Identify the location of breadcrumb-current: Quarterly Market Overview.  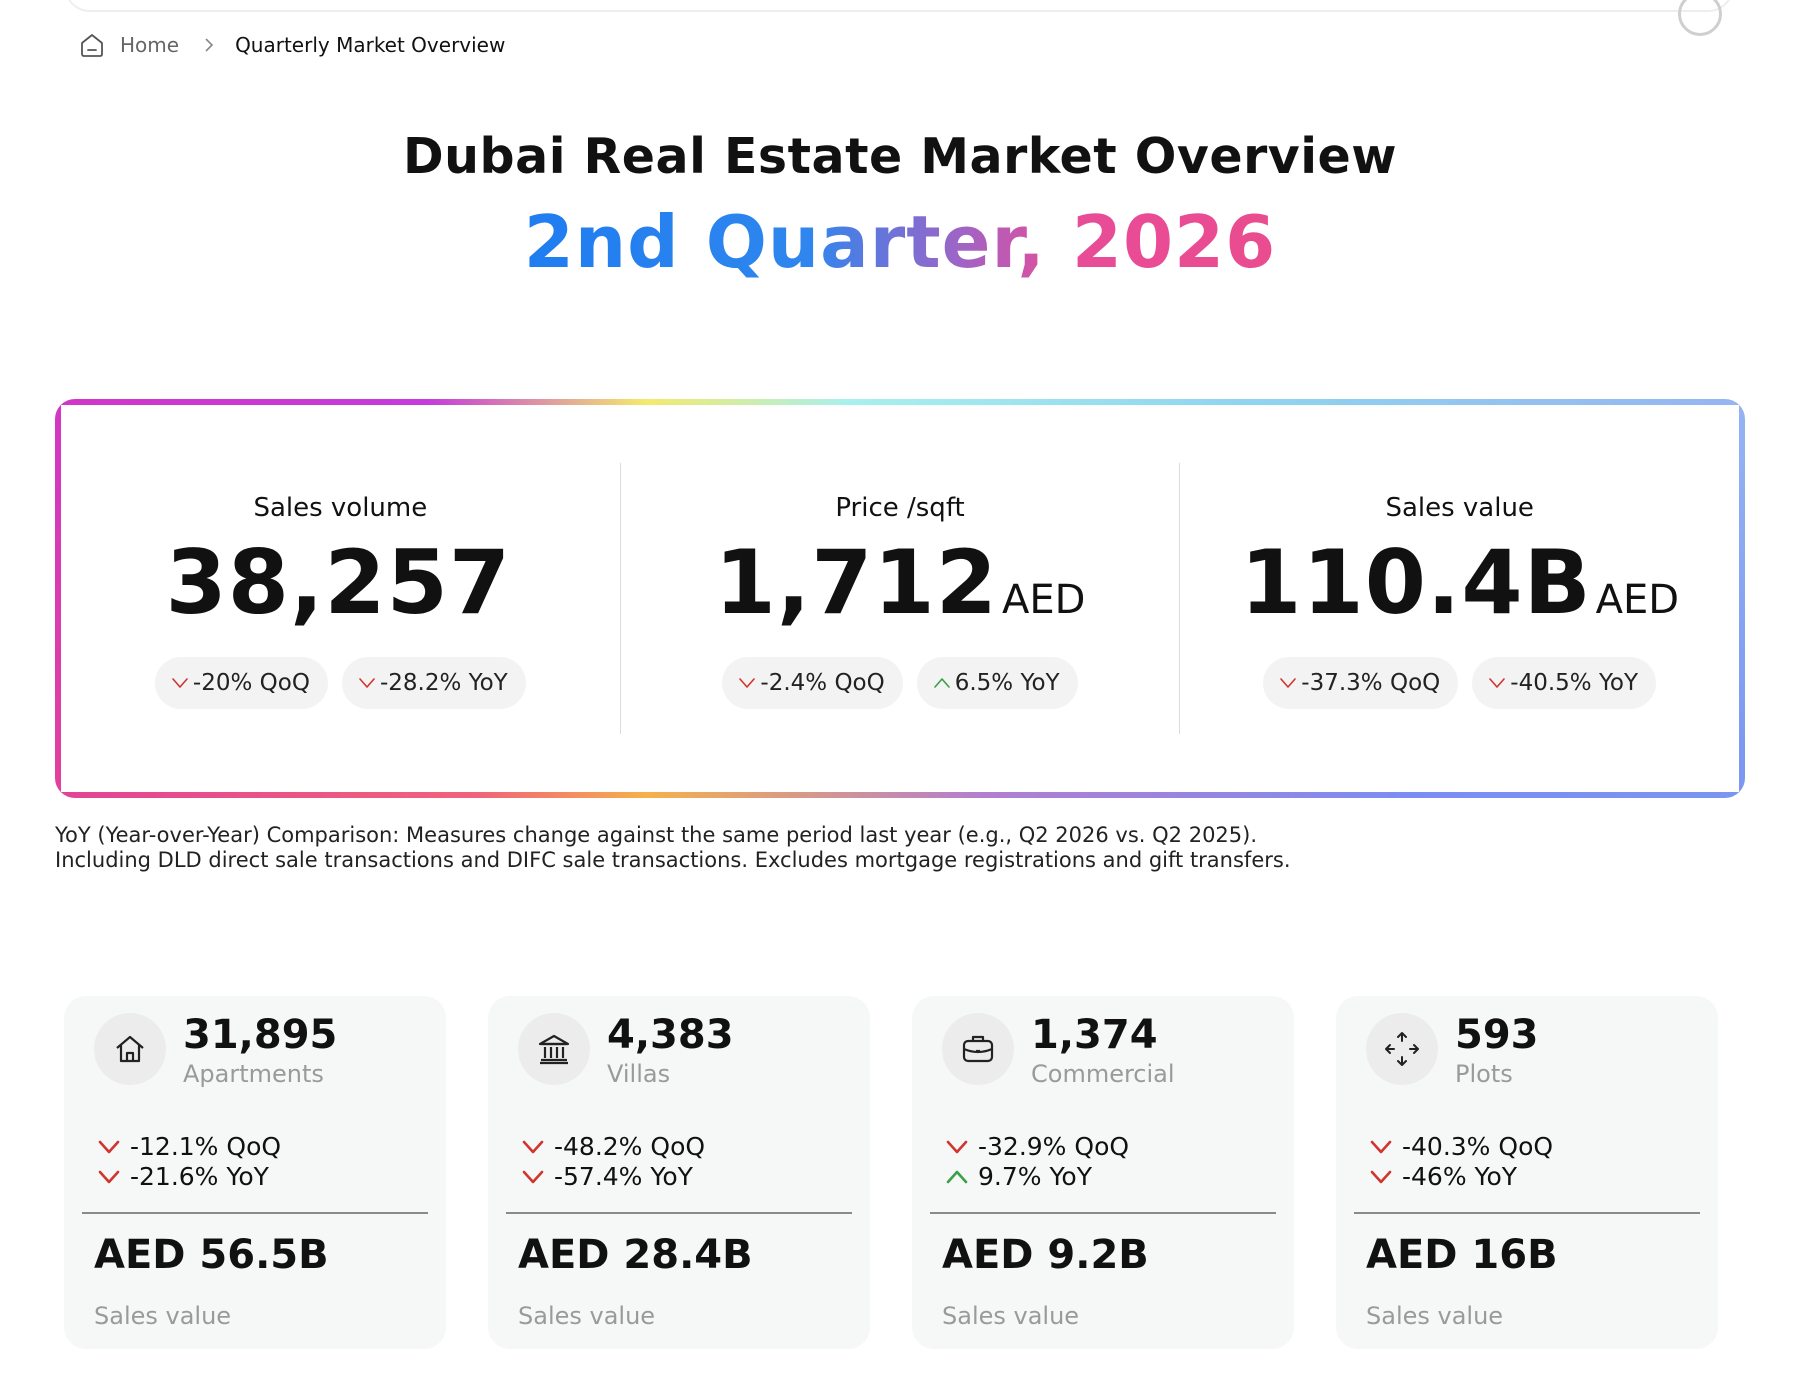
(370, 45).